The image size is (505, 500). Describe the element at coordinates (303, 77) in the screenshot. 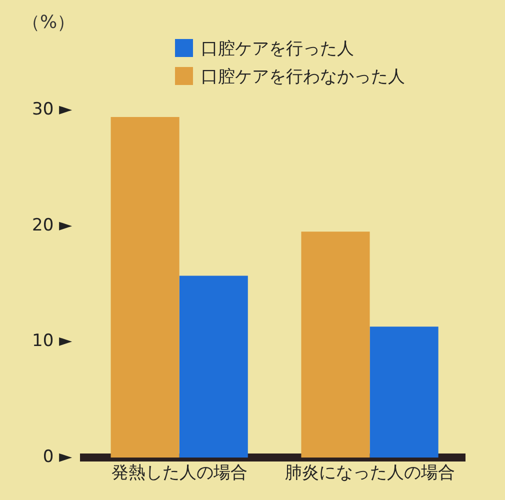

I see `legend-label: 口腔ケアを行わなかった人` at that location.